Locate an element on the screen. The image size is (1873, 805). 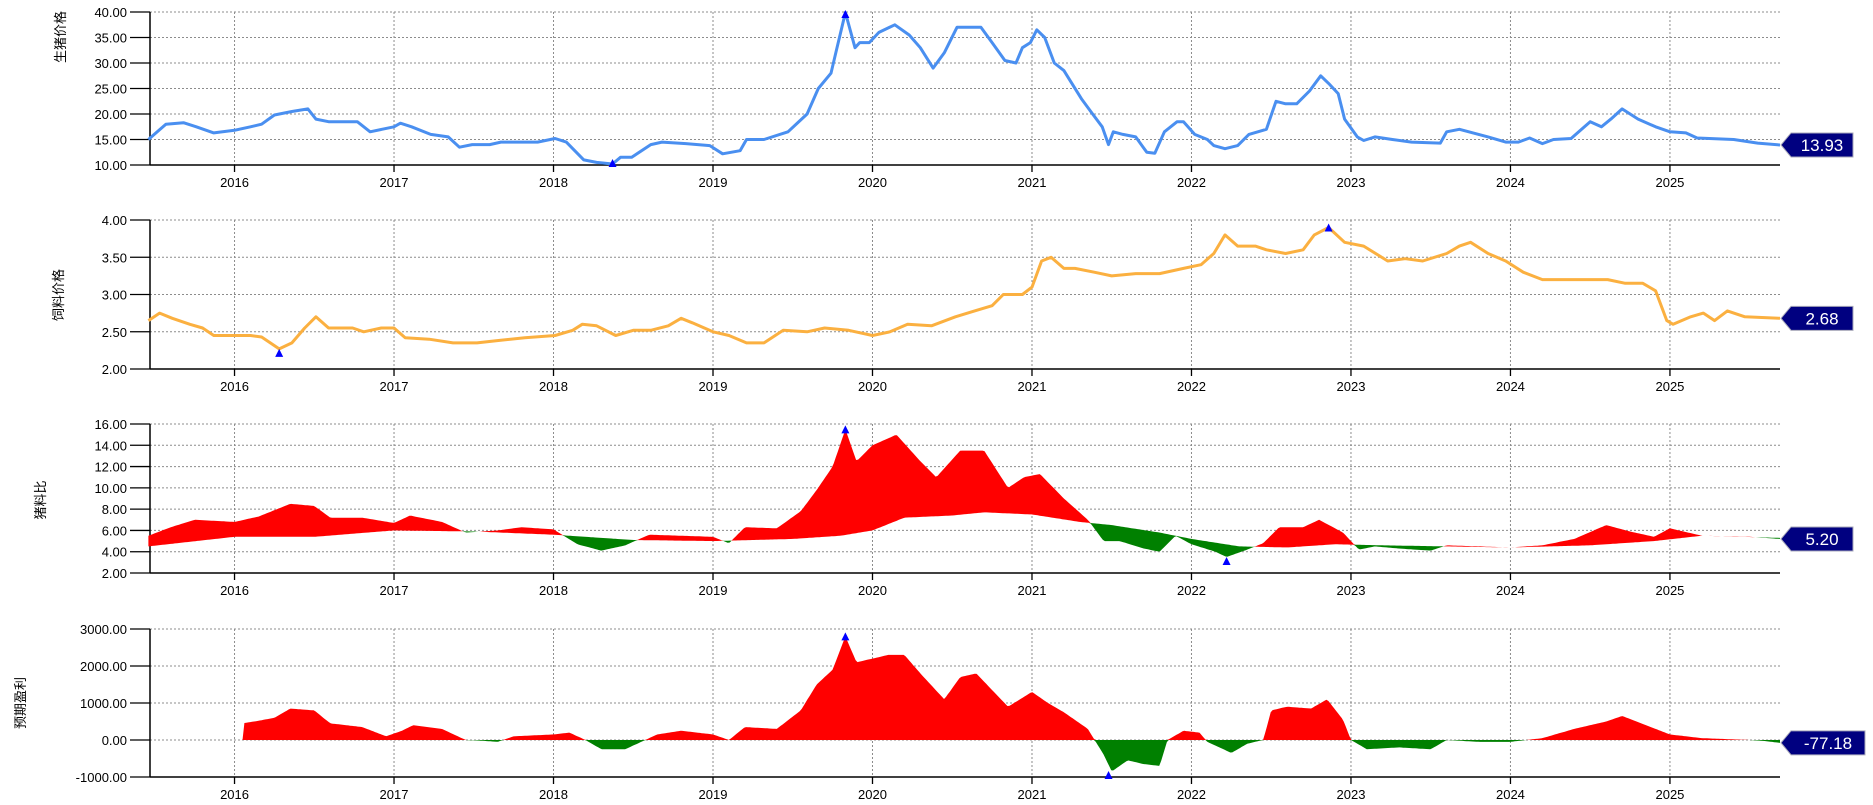
y-axis-title: 生猪价格 is located at coordinates (61, 37).